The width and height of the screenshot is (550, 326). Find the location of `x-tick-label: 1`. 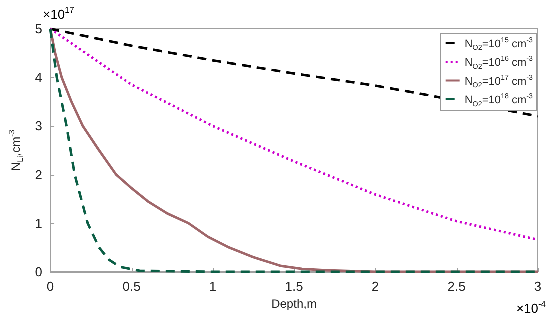

x-tick-label: 1 is located at coordinates (213, 286).